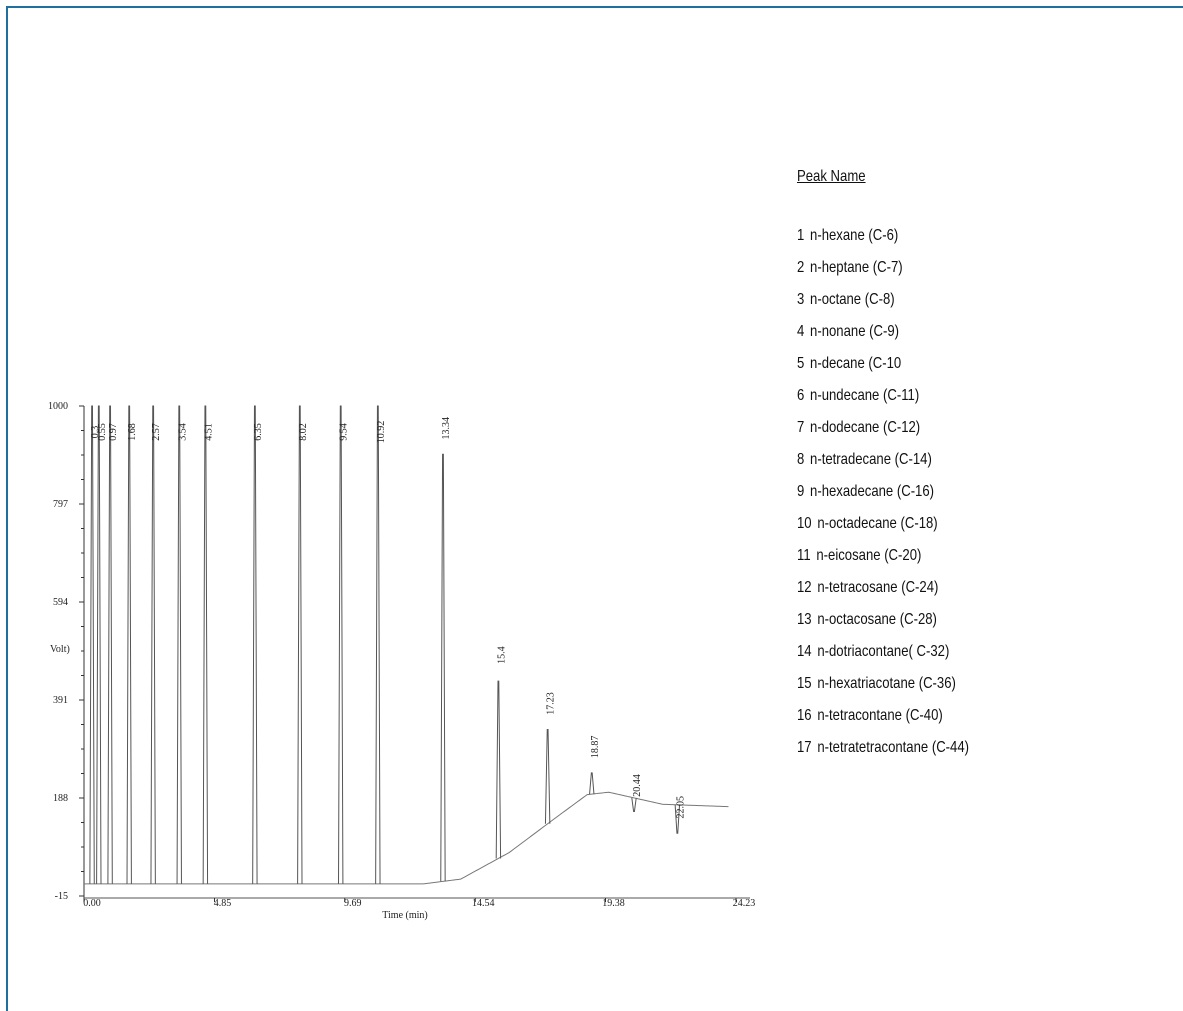 The height and width of the screenshot is (1011, 1183). What do you see at coordinates (483, 903) in the screenshot?
I see `x-tick-label: 14.54` at bounding box center [483, 903].